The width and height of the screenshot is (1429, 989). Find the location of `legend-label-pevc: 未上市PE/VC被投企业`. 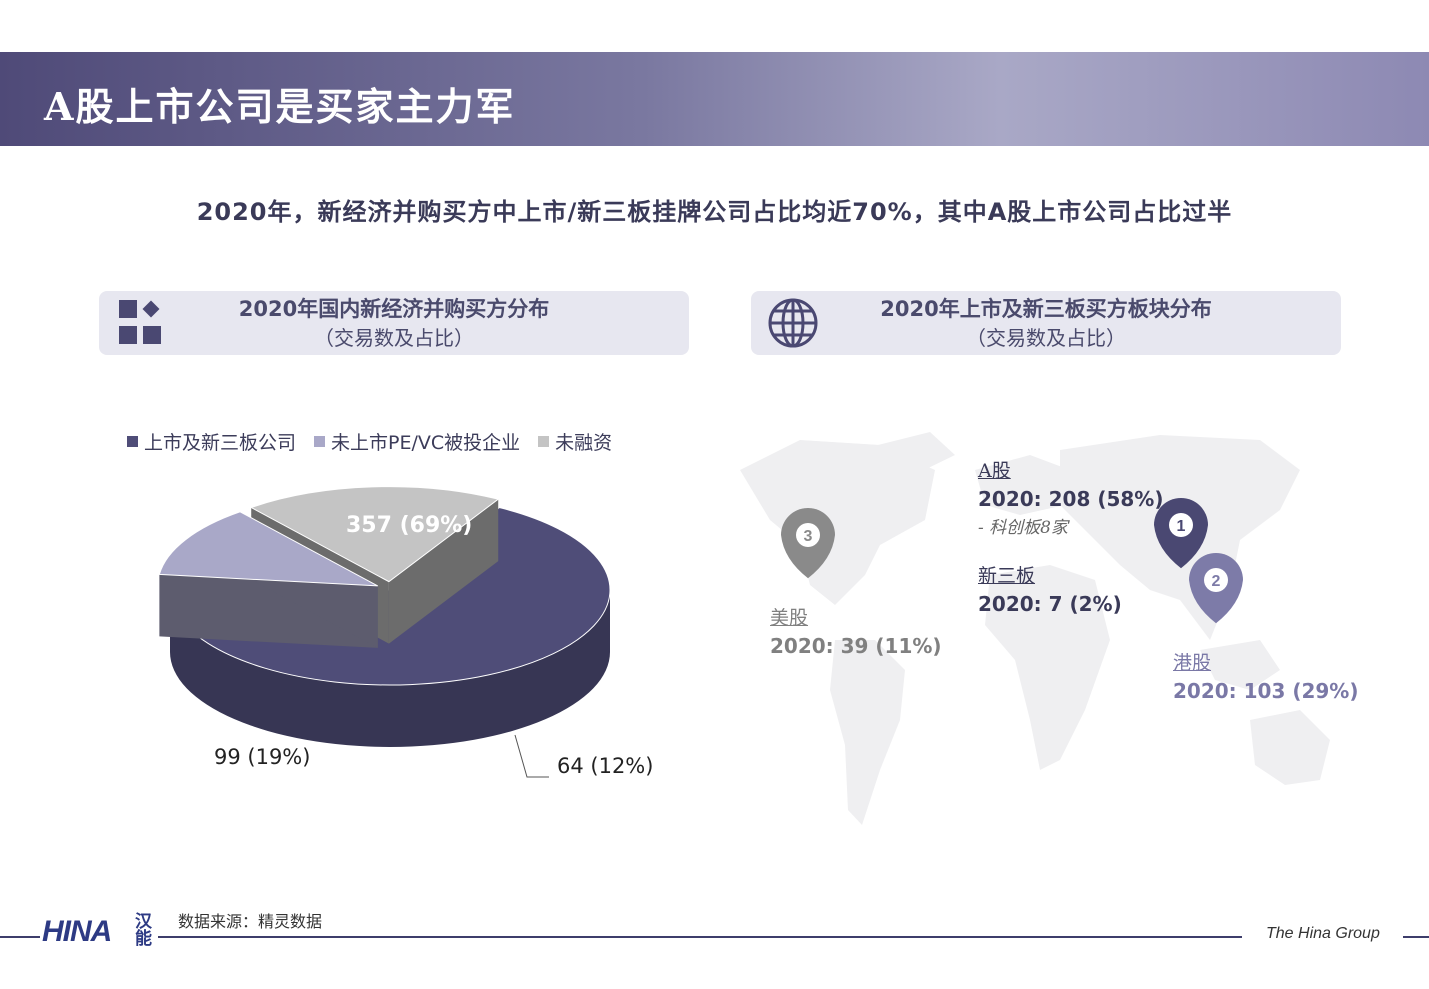

legend-label-pevc: 未上市PE/VC被投企业 is located at coordinates (426, 443).